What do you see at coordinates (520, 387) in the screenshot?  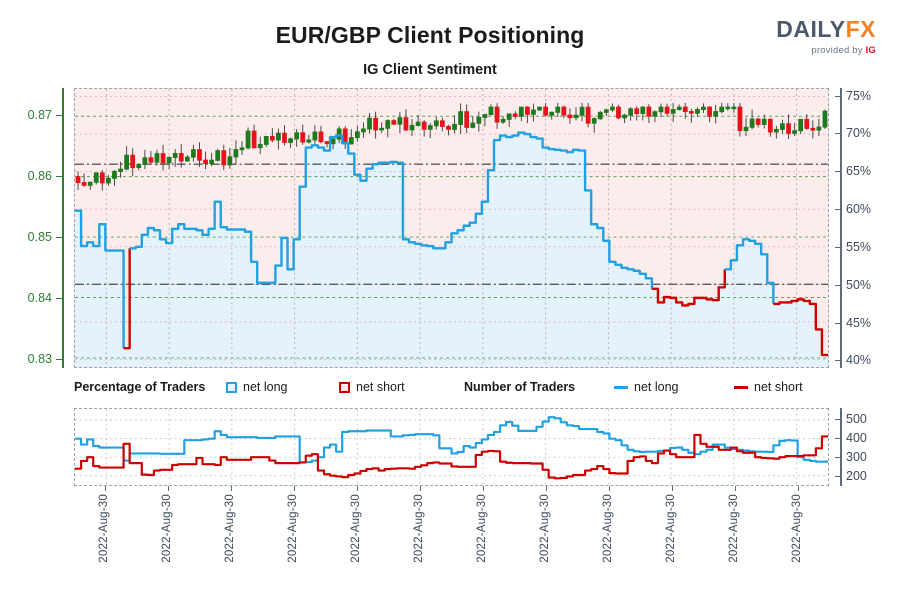 I see `legend-group-number: Number of Traders` at bounding box center [520, 387].